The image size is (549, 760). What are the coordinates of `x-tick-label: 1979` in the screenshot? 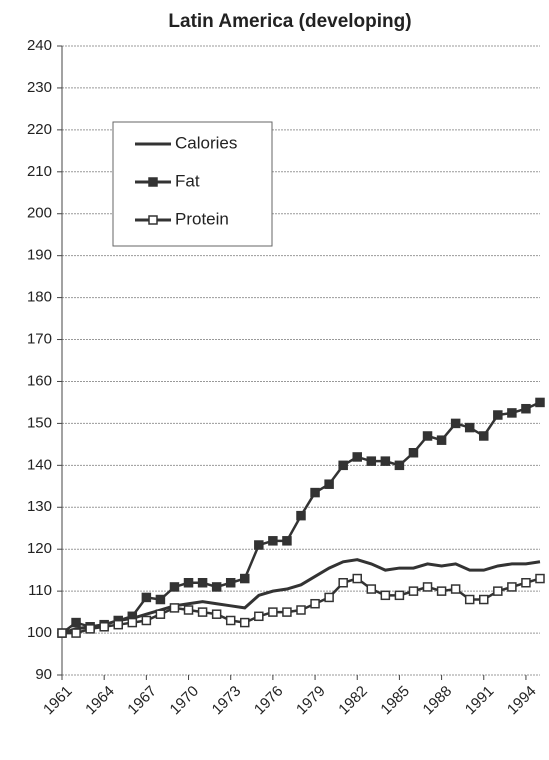 It's located at (311, 701).